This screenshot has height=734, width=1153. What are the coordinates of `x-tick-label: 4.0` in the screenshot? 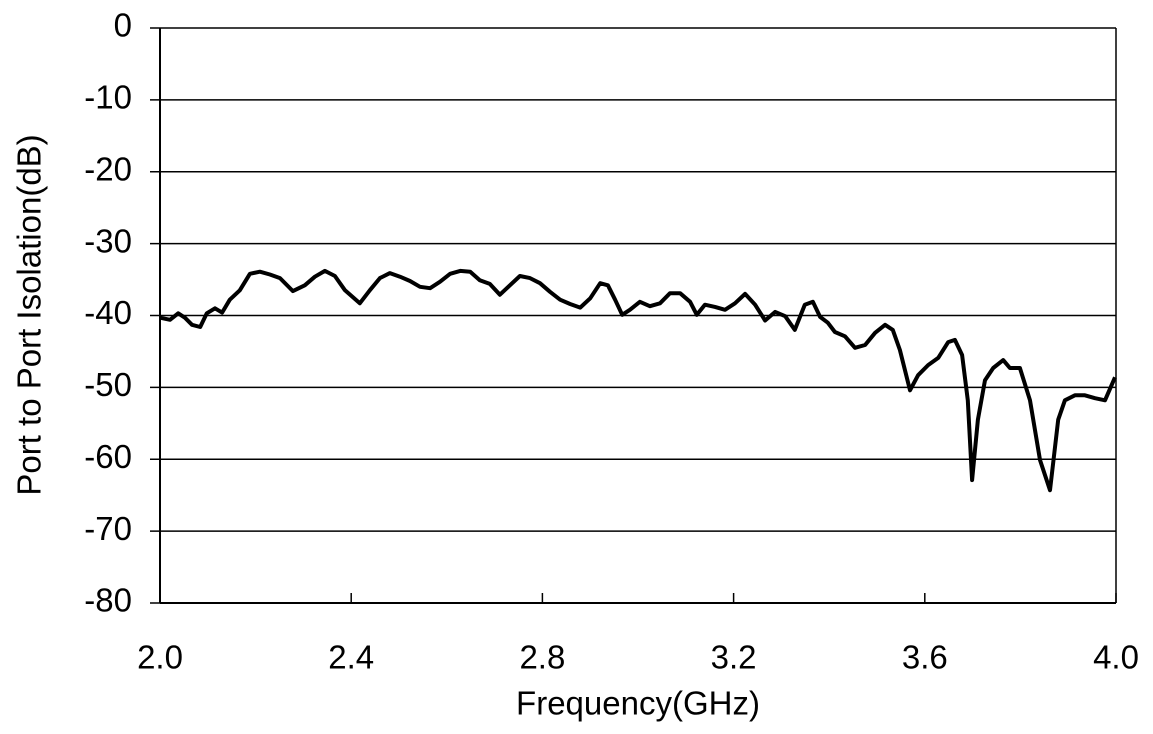 It's located at (1116, 657).